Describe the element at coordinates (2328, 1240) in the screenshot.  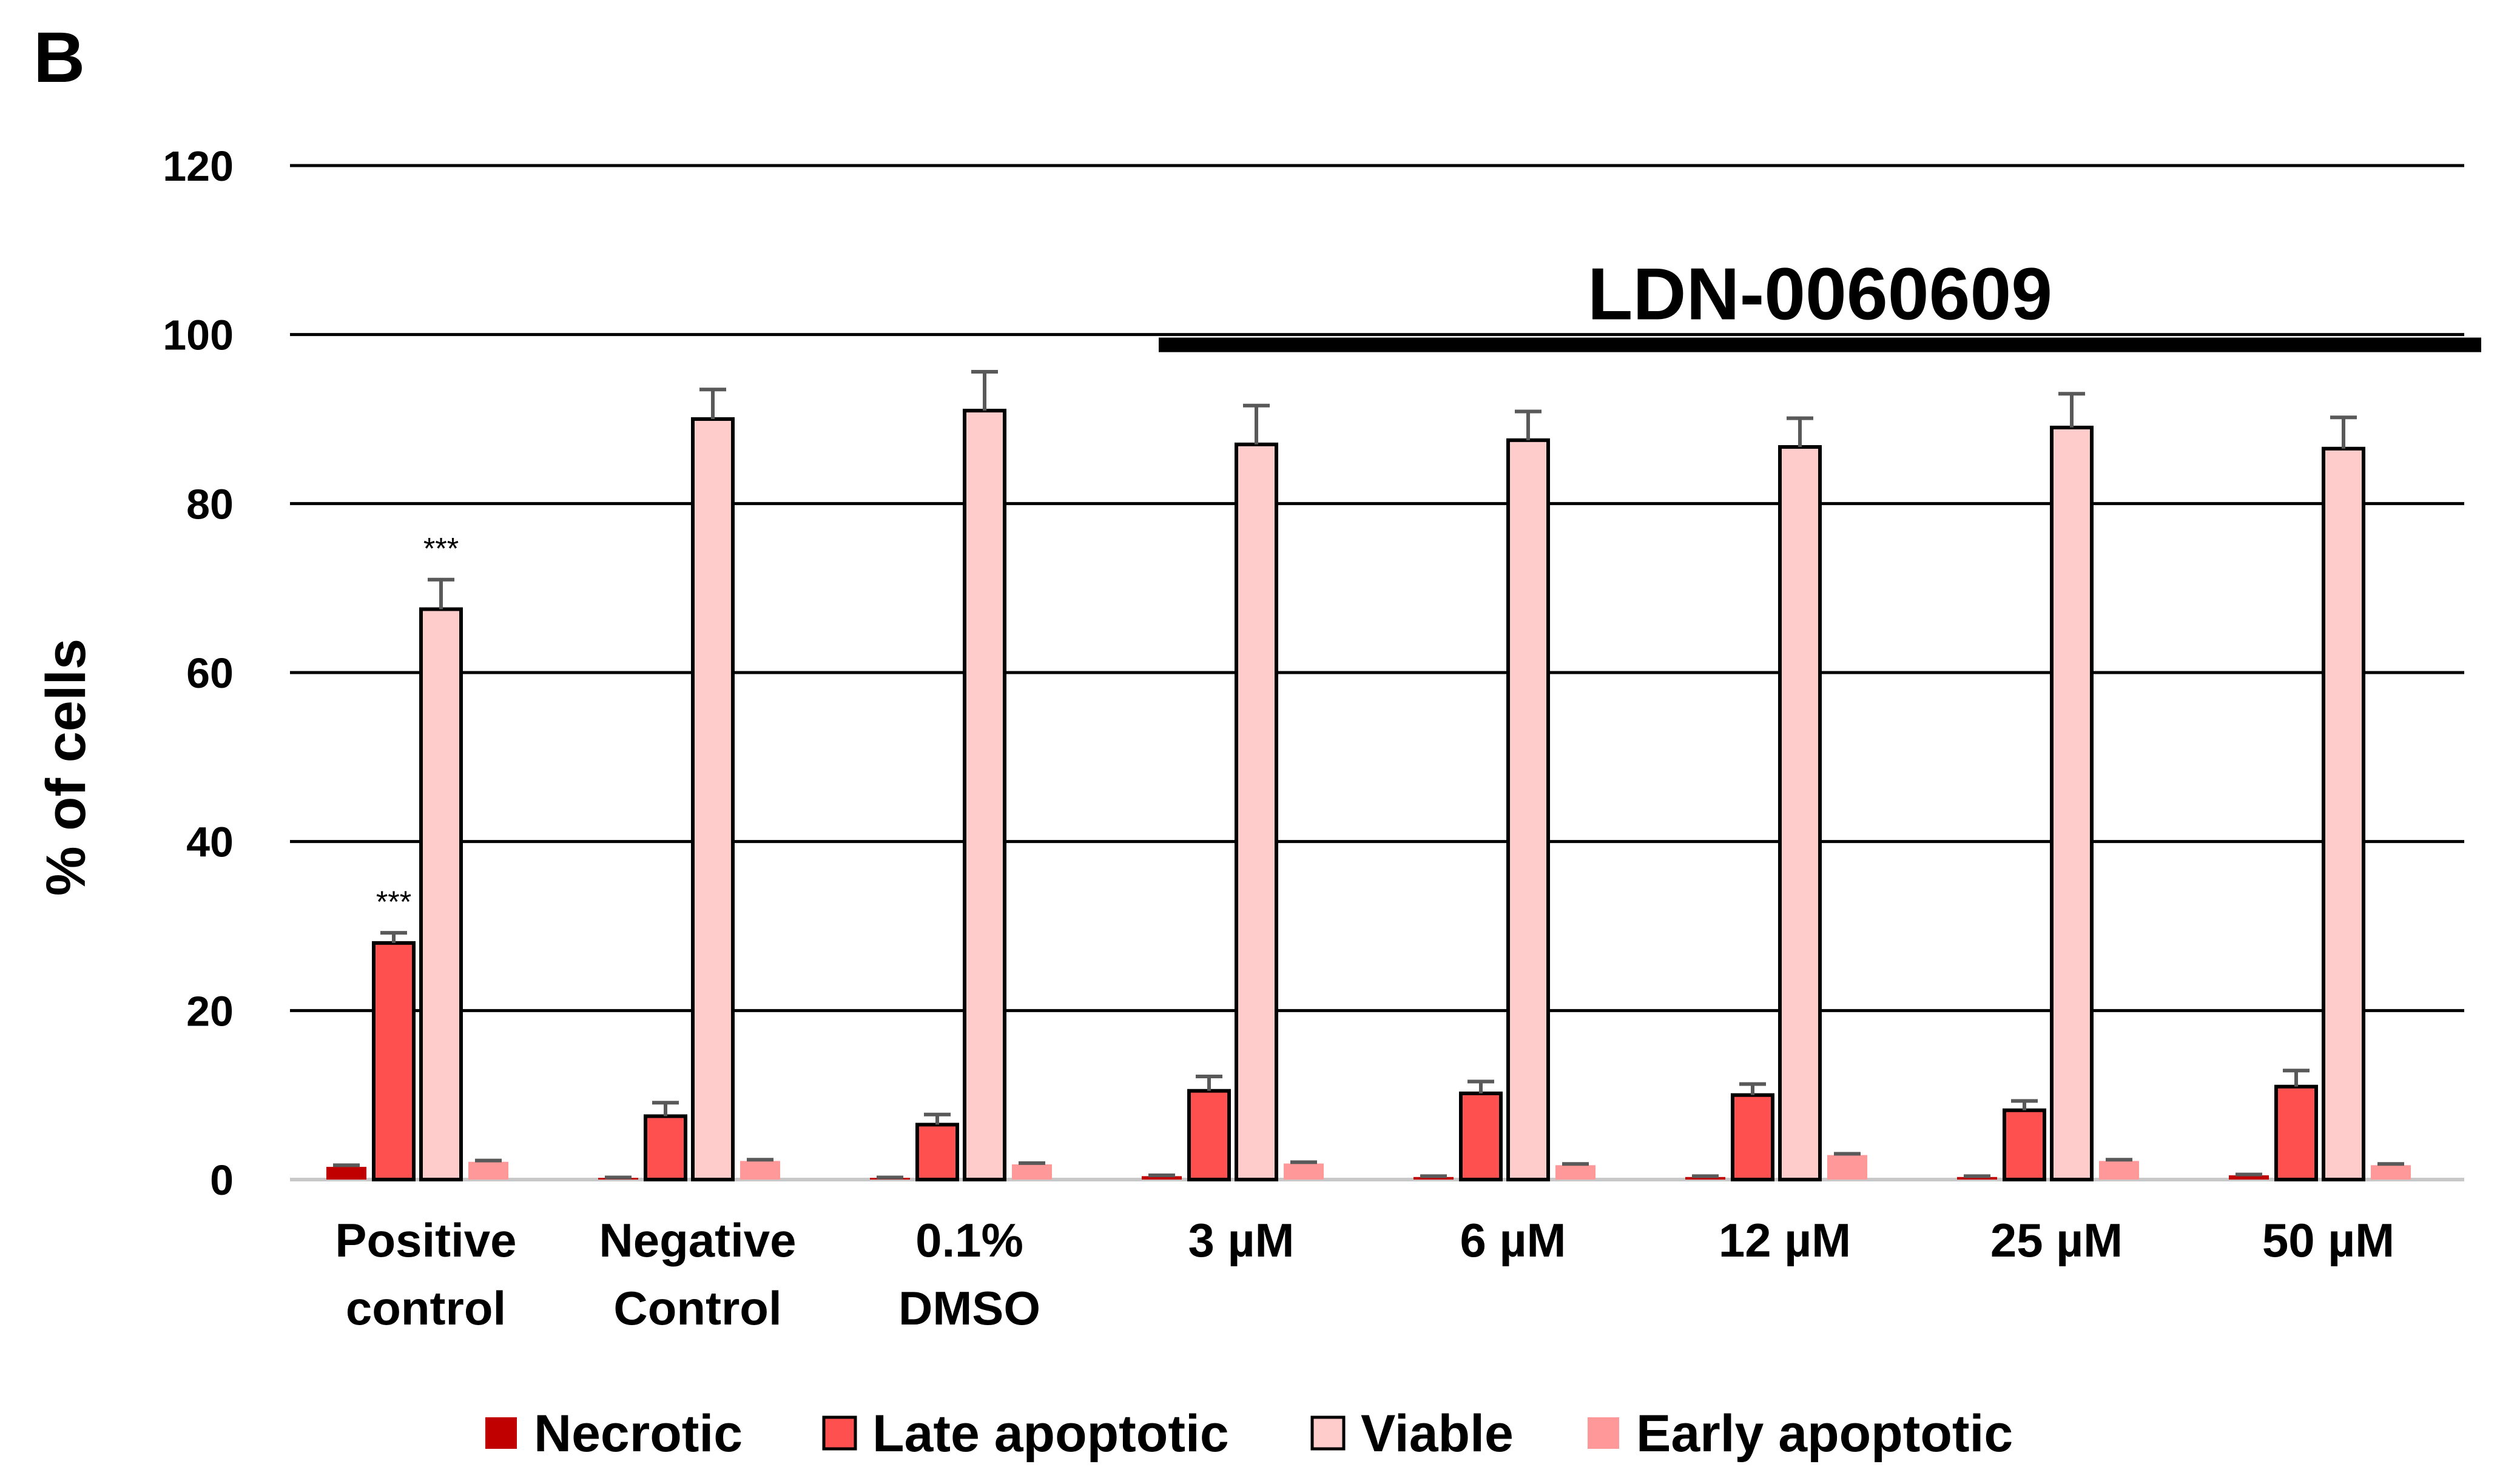
I see `x-tick-label: 50 µM` at that location.